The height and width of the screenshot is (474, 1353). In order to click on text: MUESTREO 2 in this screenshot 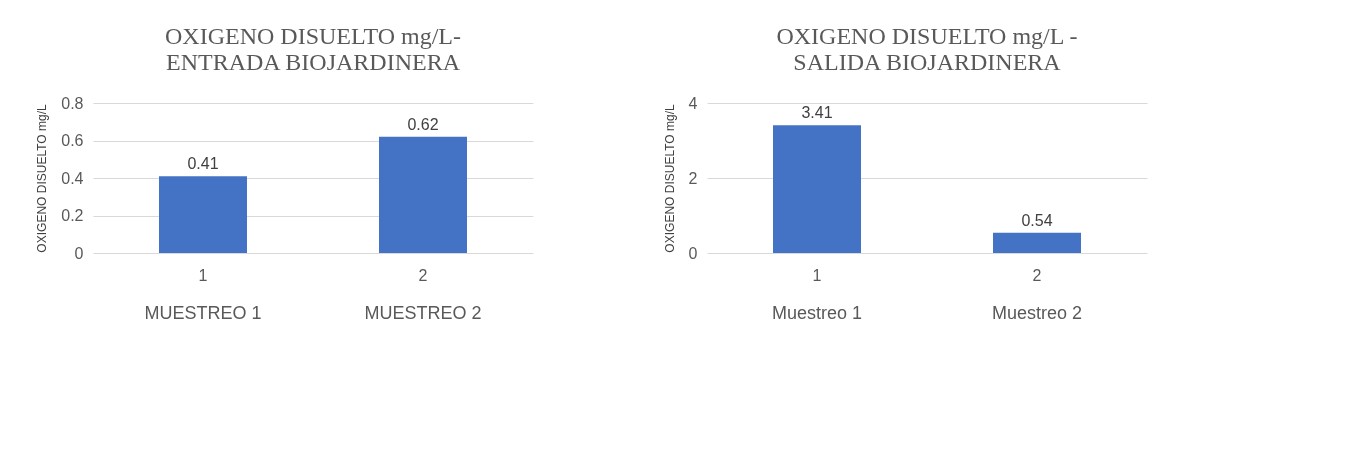, I will do `click(423, 313)`.